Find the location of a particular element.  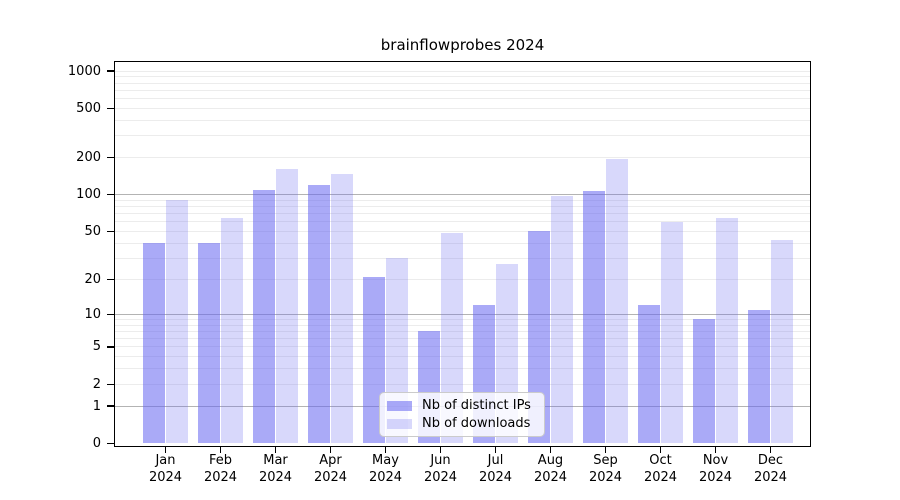

x-tick-label: Jun 2024 is located at coordinates (440, 469).